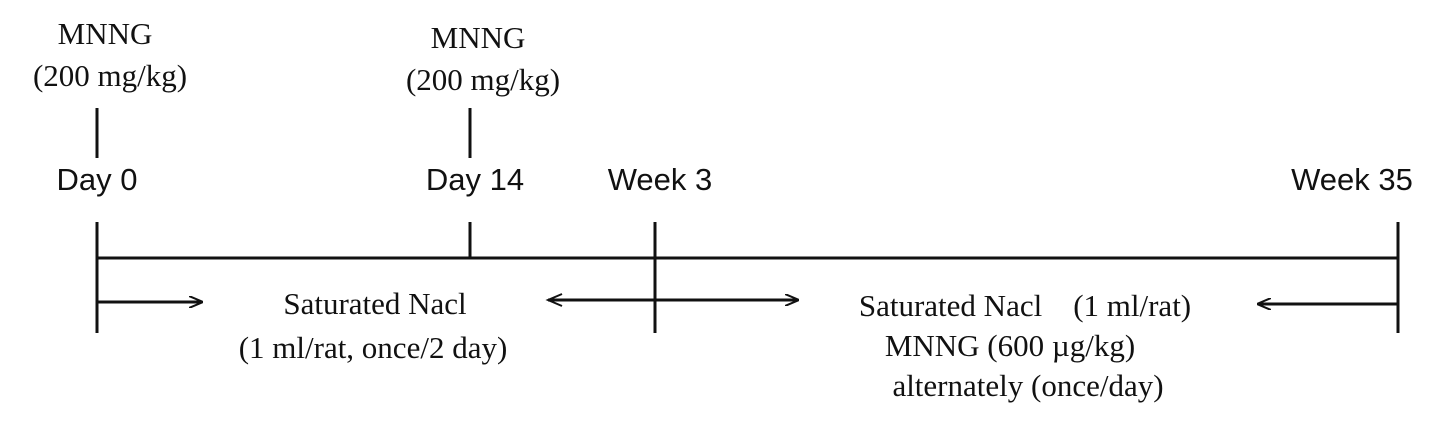 This screenshot has height=428, width=1441. I want to click on time-label: Week 3, so click(660, 179).